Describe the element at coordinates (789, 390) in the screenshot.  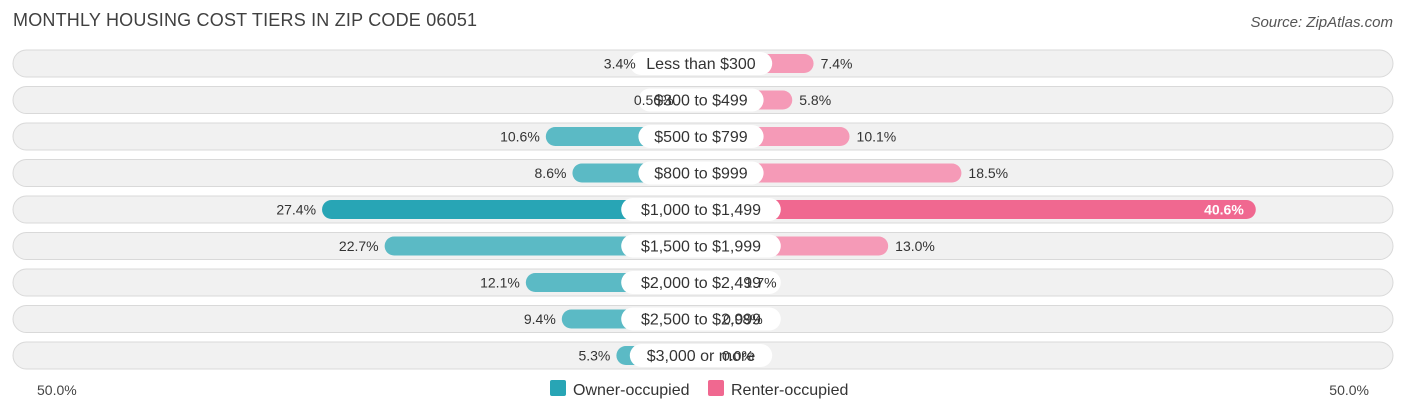
I see `legend-label-renter: Renter-occupied` at that location.